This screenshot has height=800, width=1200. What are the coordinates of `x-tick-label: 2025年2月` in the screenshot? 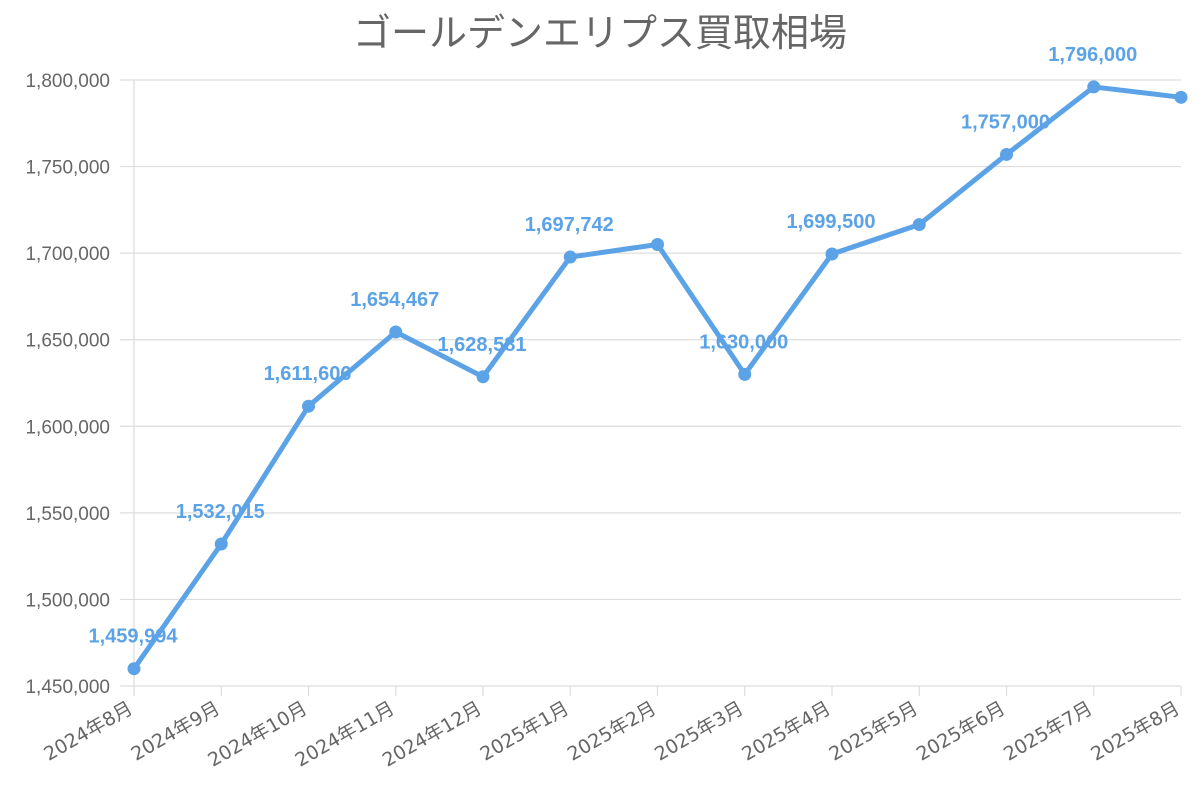 It's located at (612, 731).